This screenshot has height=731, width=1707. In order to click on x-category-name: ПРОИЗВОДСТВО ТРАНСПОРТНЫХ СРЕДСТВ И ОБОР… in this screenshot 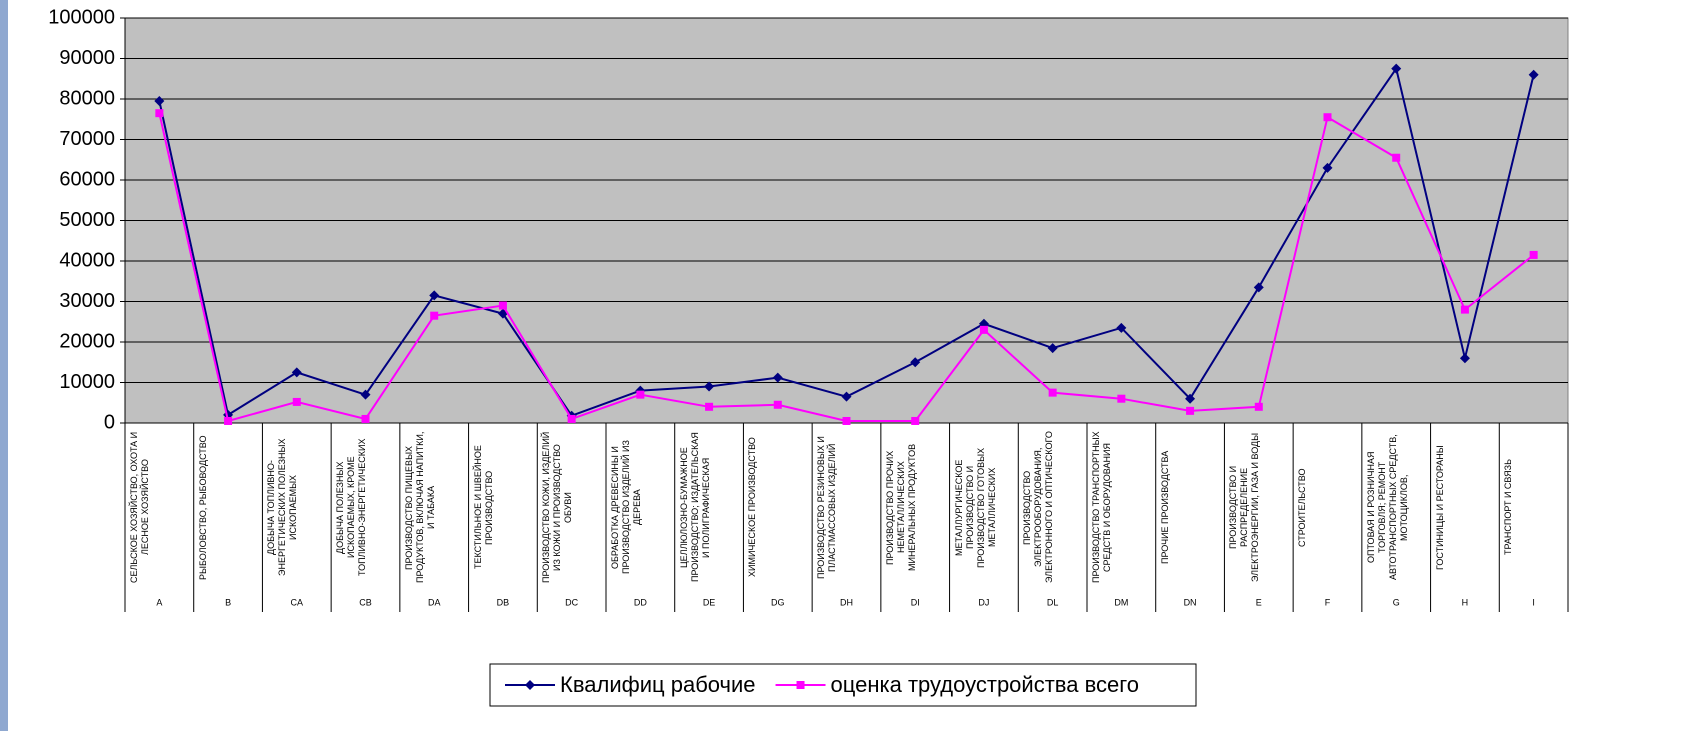, I will do `click(1101, 507)`.